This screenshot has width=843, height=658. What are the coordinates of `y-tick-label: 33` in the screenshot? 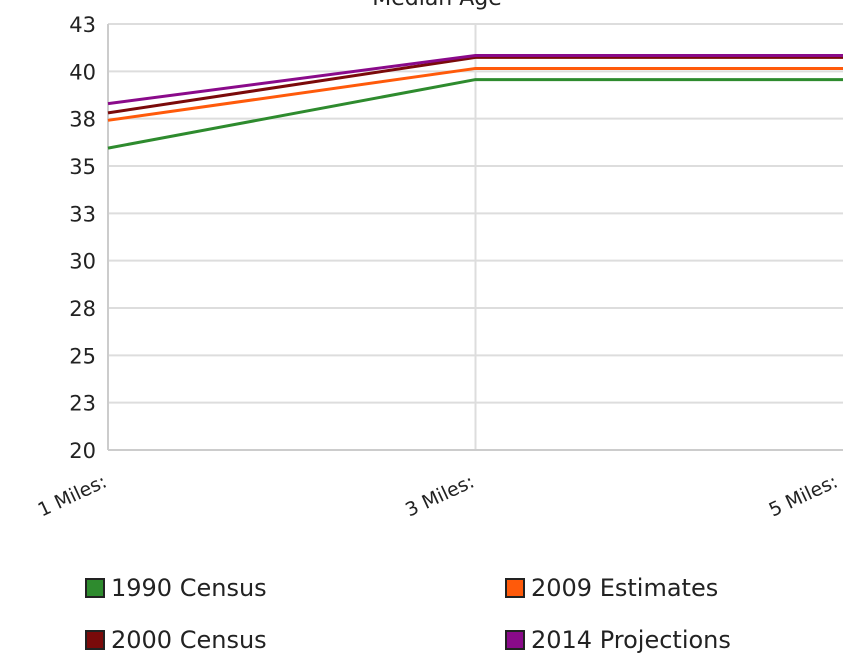 It's located at (82, 214).